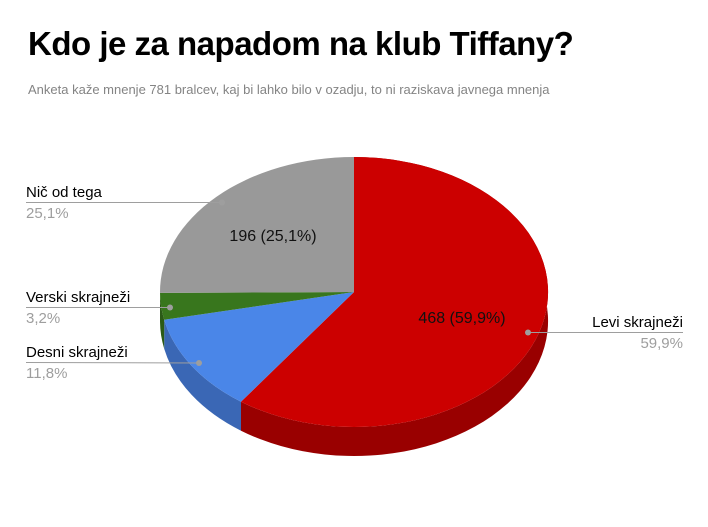 This screenshot has height=527, width=708. Describe the element at coordinates (273, 236) in the screenshot. I see `slice-annotation-nic-od-tega: 196 (25,1%)` at that location.